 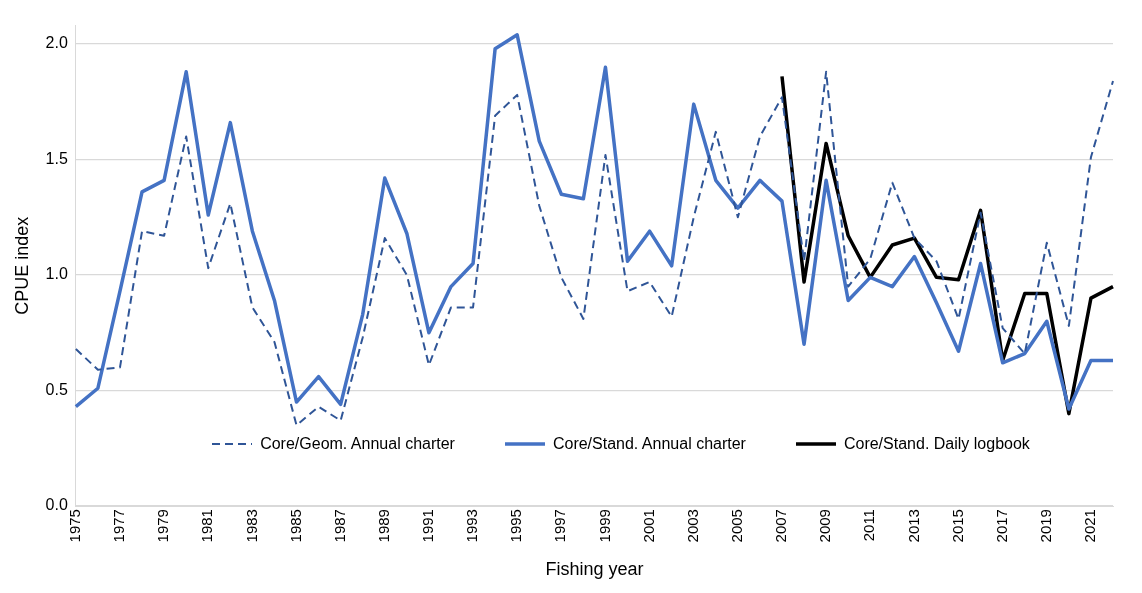 What do you see at coordinates (339, 526) in the screenshot?
I see `x-tick-label: 1987` at bounding box center [339, 526].